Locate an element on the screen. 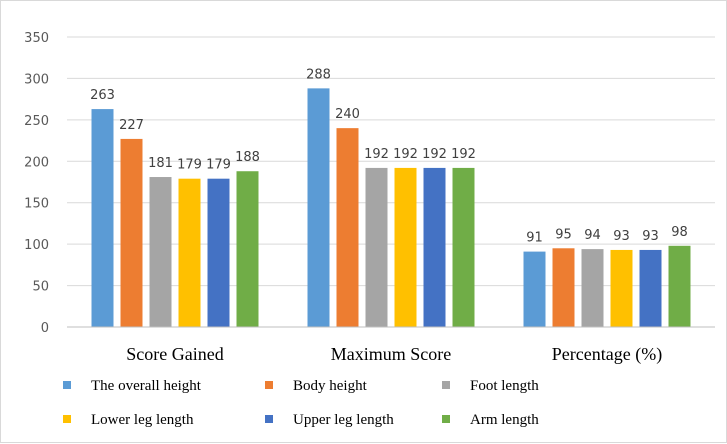 This screenshot has width=727, height=444. x-category-label: Percentage (%) is located at coordinates (607, 354).